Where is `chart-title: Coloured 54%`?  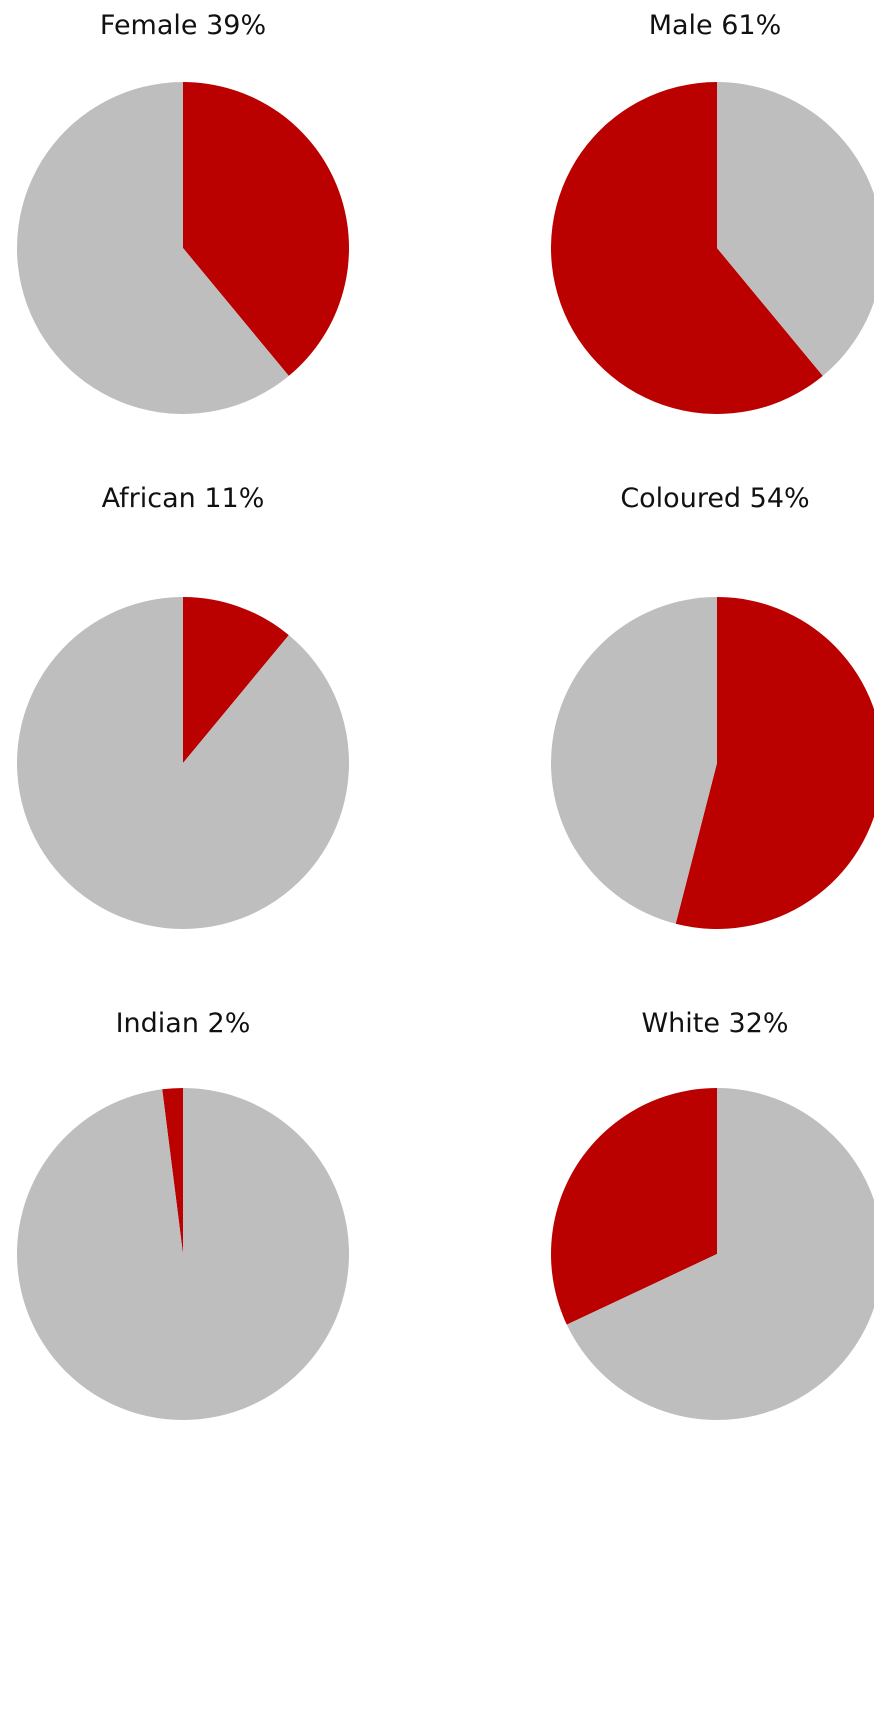 chart-title: Coloured 54% is located at coordinates (715, 498).